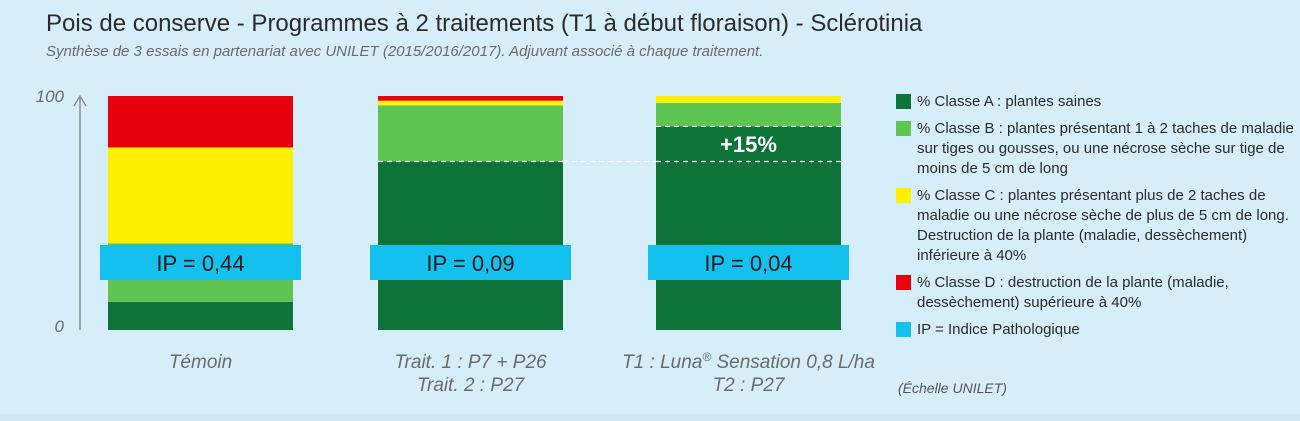 The image size is (1300, 421). What do you see at coordinates (748, 361) in the screenshot?
I see `category-label-3-line-1: T1 : Luna® Sensation 0,8 L/ha` at bounding box center [748, 361].